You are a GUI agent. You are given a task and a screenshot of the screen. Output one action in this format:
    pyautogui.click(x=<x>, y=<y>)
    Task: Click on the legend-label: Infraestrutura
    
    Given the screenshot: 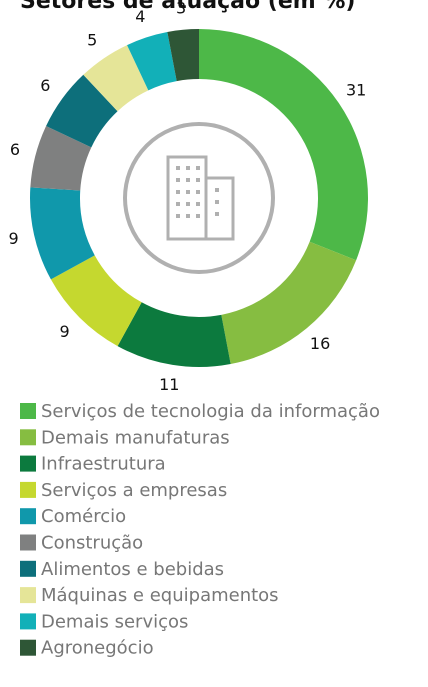 What is the action you would take?
    pyautogui.click(x=103, y=464)
    